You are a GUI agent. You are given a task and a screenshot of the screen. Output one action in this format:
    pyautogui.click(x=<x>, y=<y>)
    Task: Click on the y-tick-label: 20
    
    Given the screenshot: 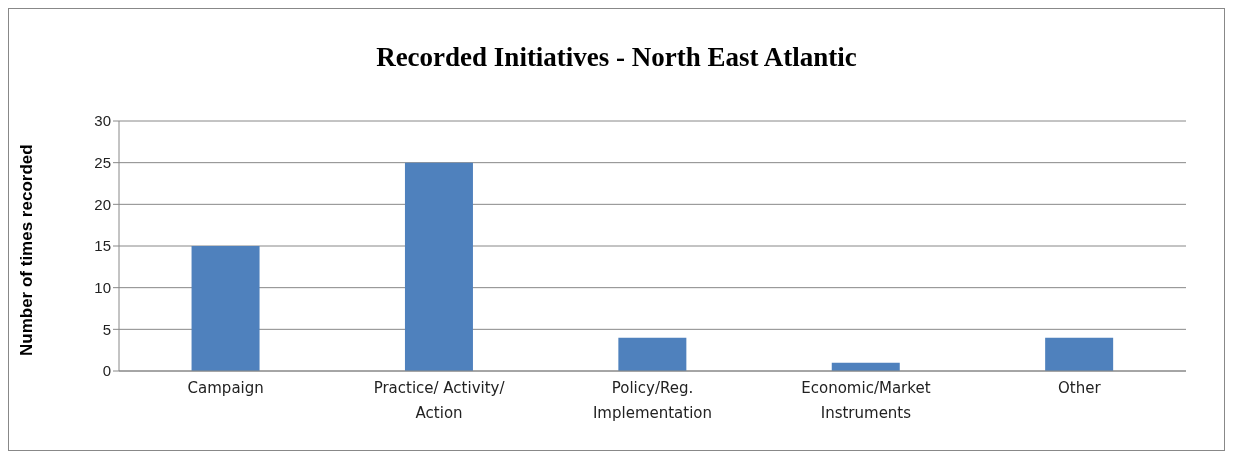 What is the action you would take?
    pyautogui.click(x=102, y=204)
    